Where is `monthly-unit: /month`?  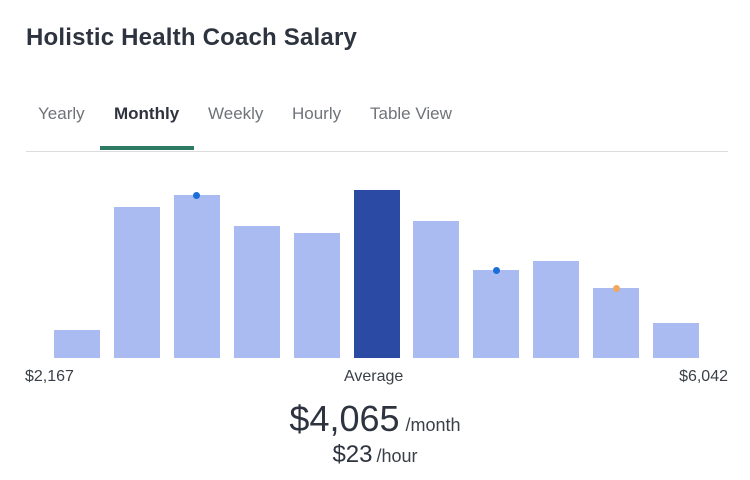
monthly-unit: /month is located at coordinates (433, 425).